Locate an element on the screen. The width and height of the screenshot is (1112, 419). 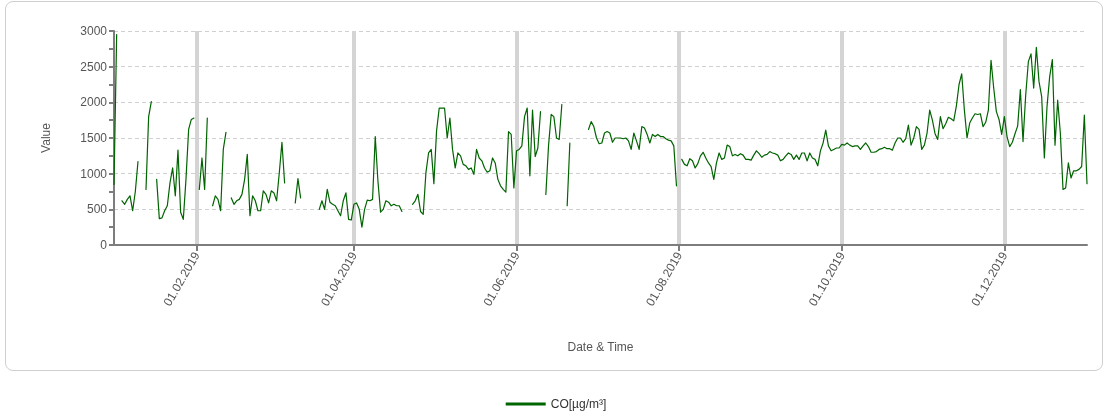
y-tick-label: 2000 is located at coordinates (94, 102).